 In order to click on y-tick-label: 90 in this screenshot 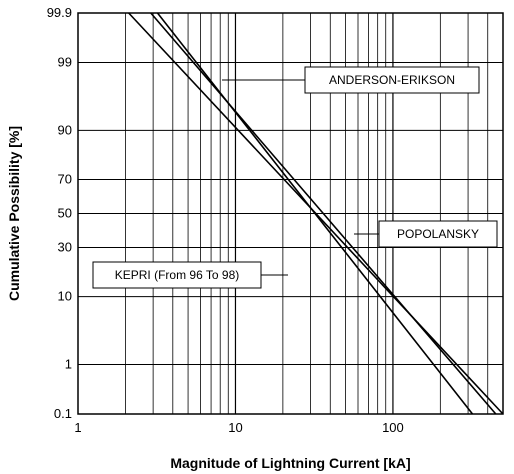, I will do `click(65, 129)`.